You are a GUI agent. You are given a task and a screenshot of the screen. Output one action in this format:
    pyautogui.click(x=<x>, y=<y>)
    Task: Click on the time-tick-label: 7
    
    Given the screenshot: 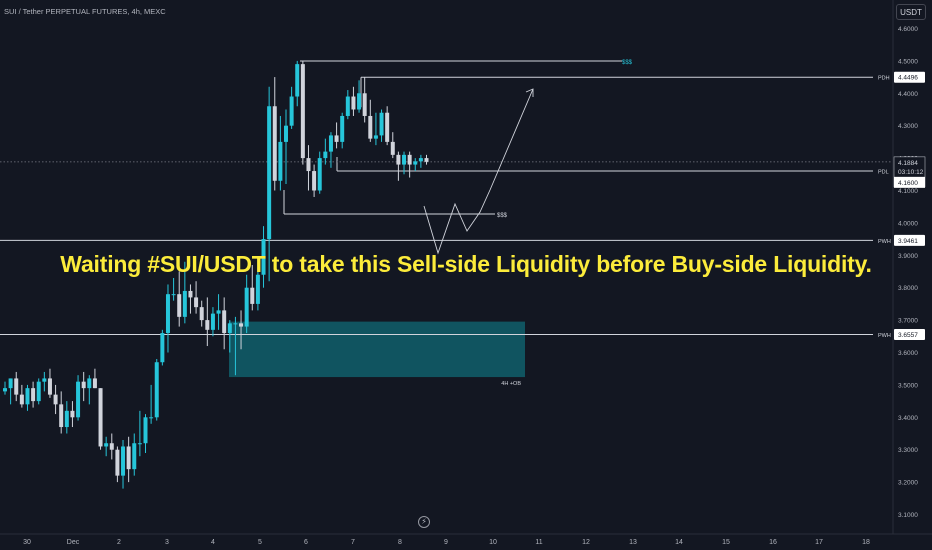 What is the action you would take?
    pyautogui.click(x=353, y=542)
    